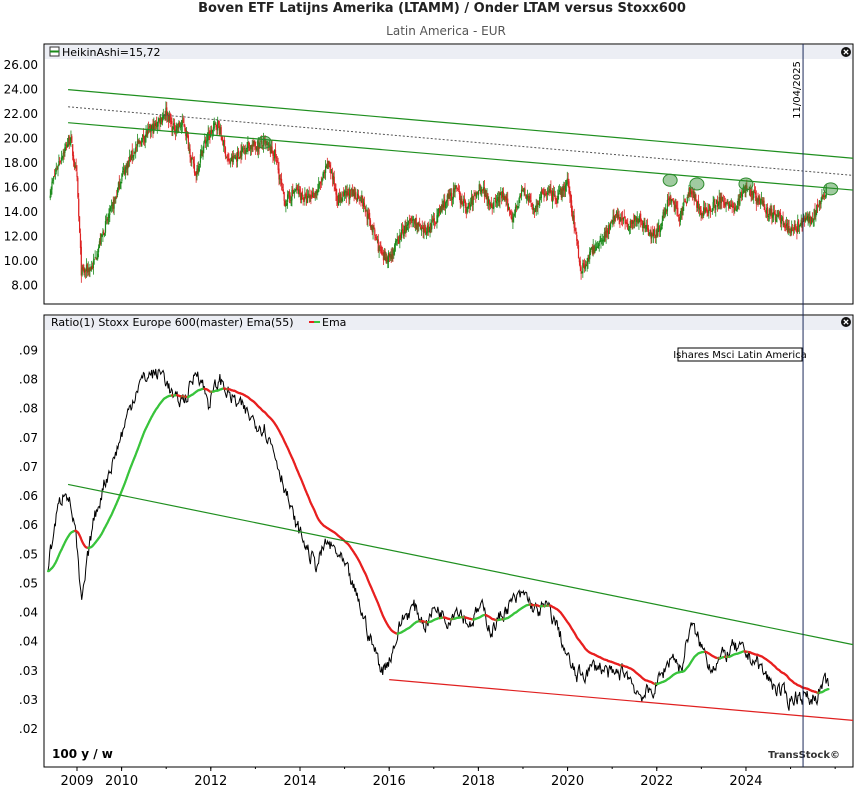 The height and width of the screenshot is (790, 855). Describe the element at coordinates (28, 409) in the screenshot. I see `ratio-y-tick-label: .08` at that location.